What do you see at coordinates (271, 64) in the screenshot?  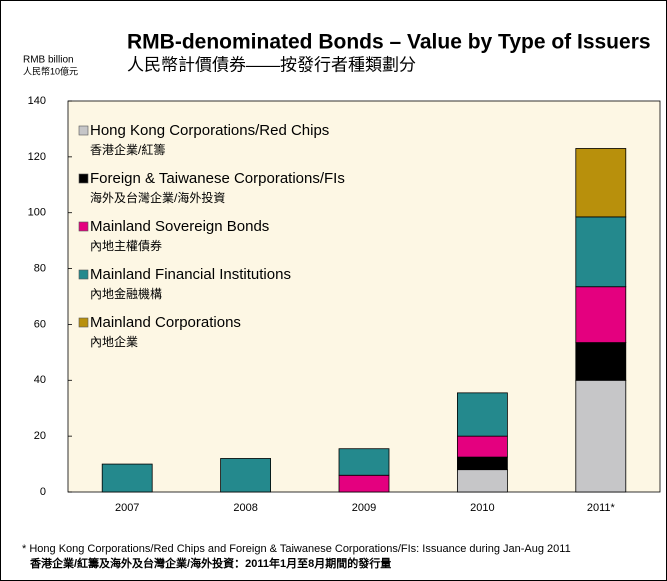 I see `chart-subtitle: 人民幣計價債券——按發行者種類劃分` at bounding box center [271, 64].